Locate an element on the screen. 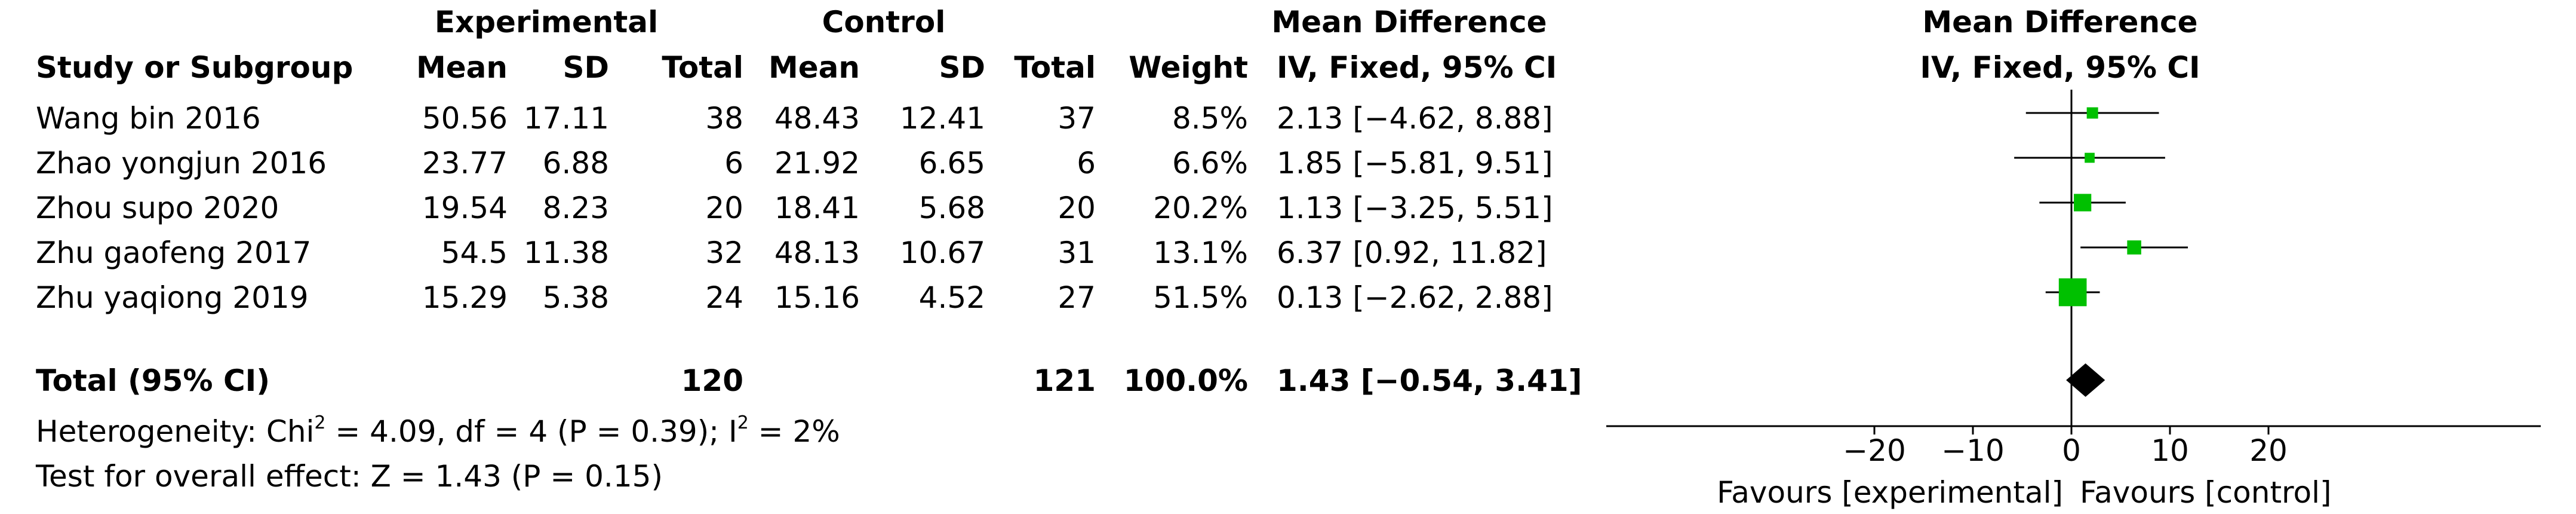 The height and width of the screenshot is (514, 2576). study-weight: 20.2% is located at coordinates (1200, 208).